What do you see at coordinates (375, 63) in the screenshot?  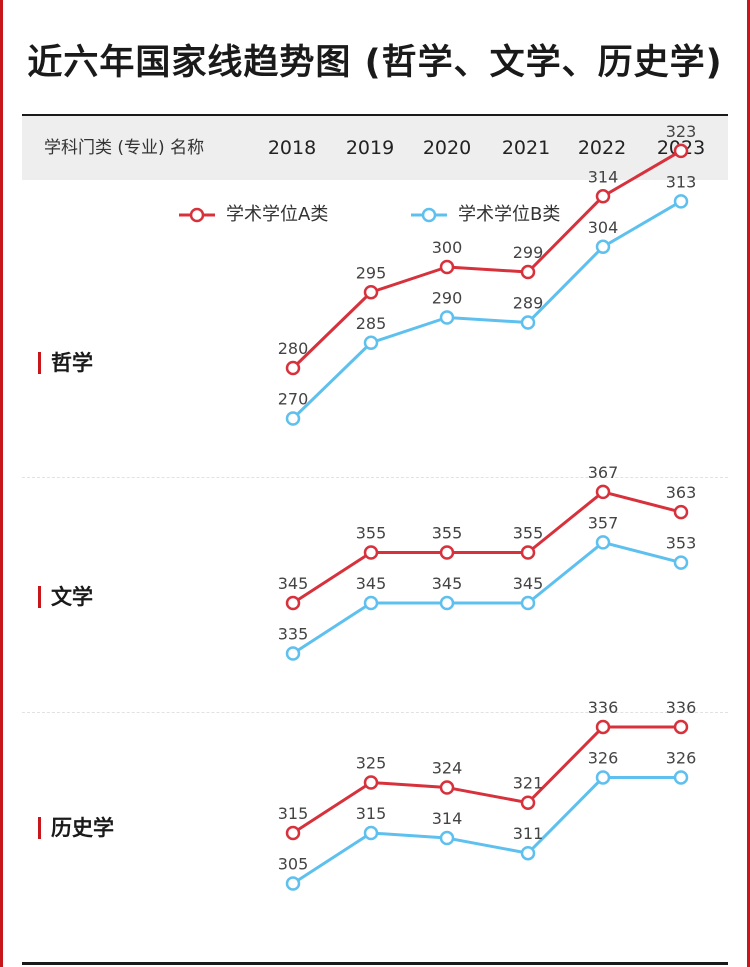 I see `page-title: 近六年国家线趋势图 (哲学、文学、历史学)` at bounding box center [375, 63].